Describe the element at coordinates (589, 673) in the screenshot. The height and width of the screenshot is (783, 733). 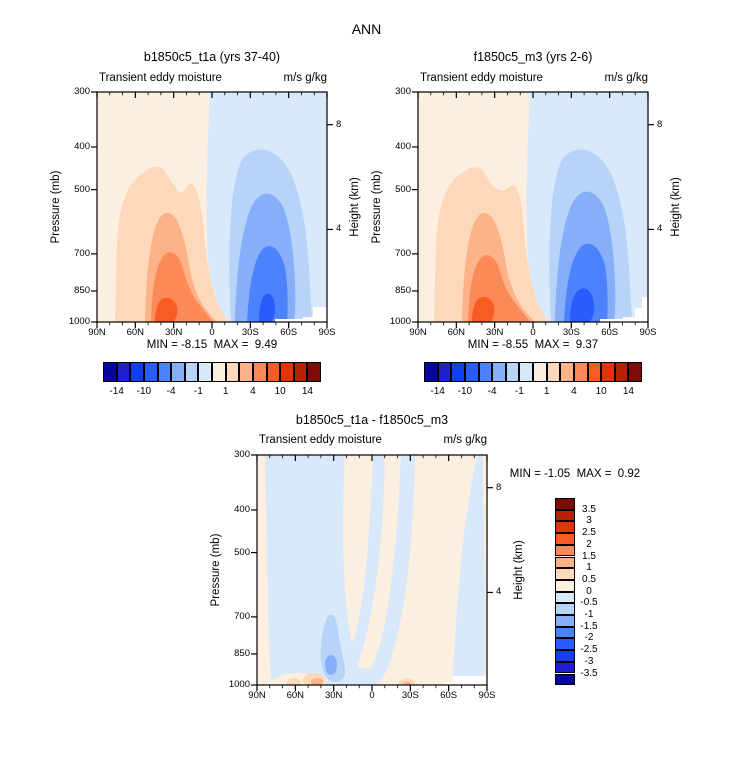
I see `colorbar-tick-label: -3.5` at that location.